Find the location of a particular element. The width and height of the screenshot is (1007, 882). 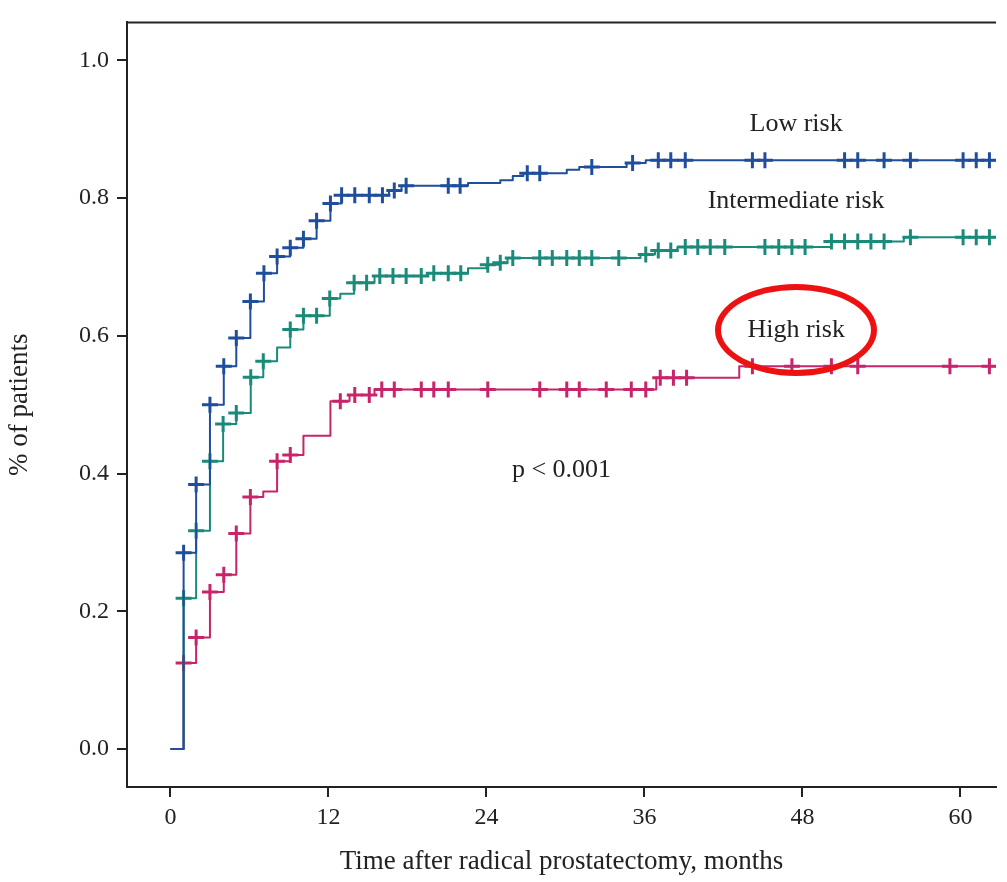

x-tick-label: 24 is located at coordinates (486, 815).